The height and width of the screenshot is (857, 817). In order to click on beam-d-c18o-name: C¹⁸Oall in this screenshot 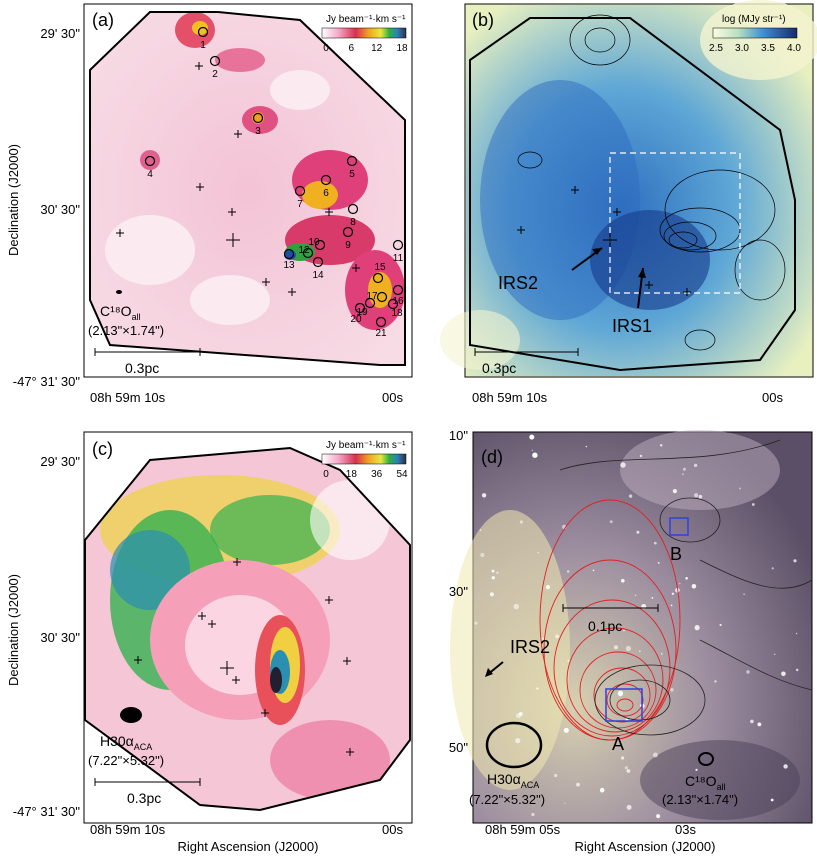, I will do `click(705, 782)`.